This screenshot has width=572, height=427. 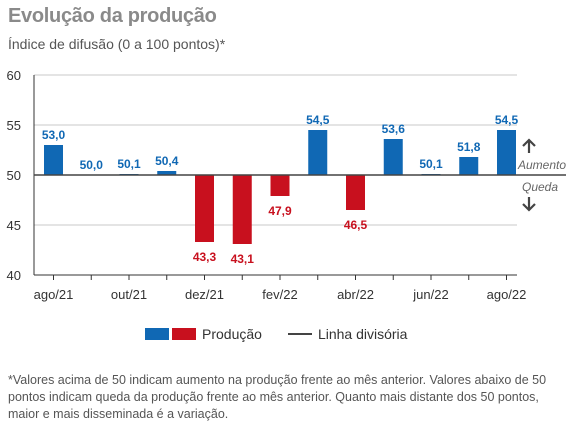 I want to click on x-tick-label: ago/22, so click(x=507, y=294).